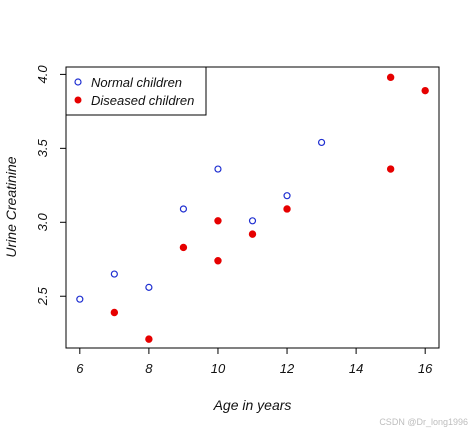 This screenshot has height=431, width=474. What do you see at coordinates (149, 368) in the screenshot?
I see `x-tick-label: 8` at bounding box center [149, 368].